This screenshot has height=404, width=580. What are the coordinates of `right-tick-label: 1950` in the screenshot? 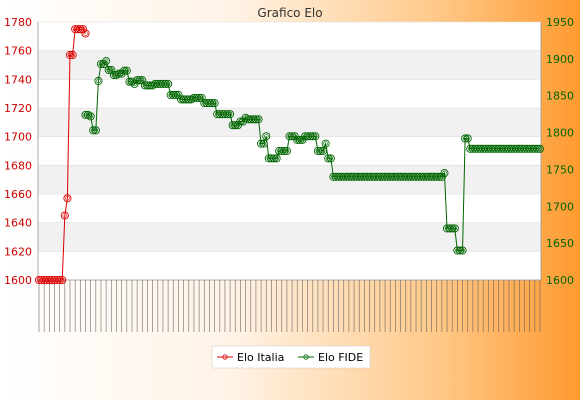 It's located at (560, 22).